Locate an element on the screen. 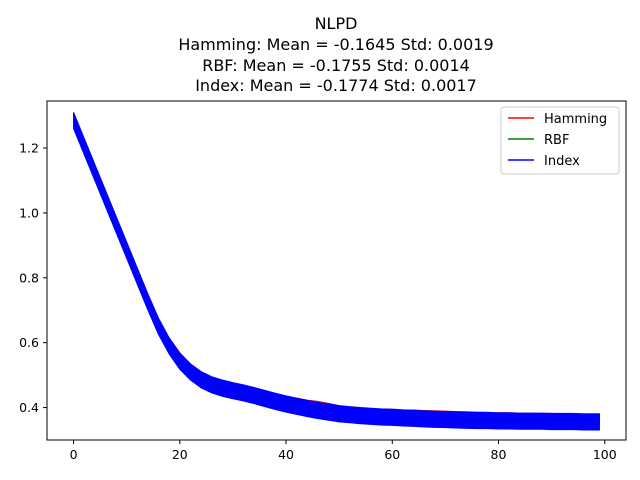 Image resolution: width=640 pixels, height=480 pixels. legend-box is located at coordinates (560, 140).